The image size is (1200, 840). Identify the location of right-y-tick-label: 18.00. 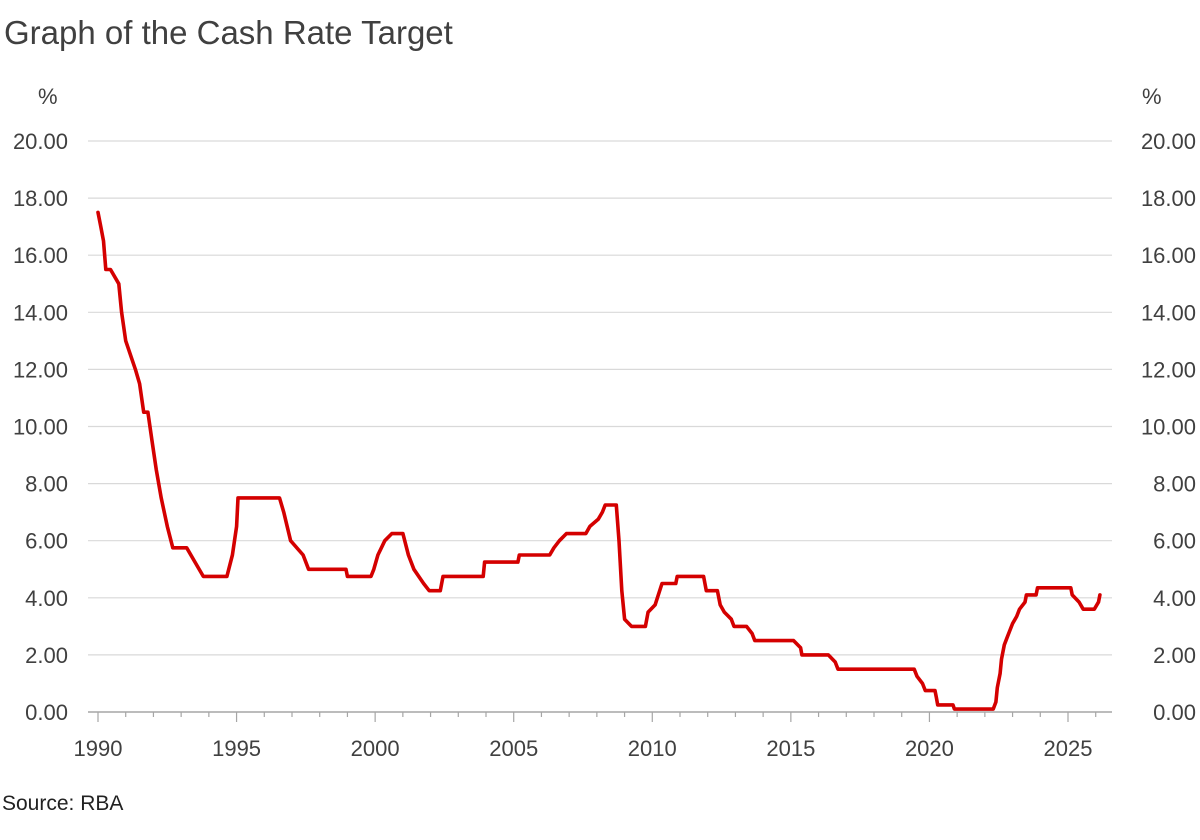
(1168, 198).